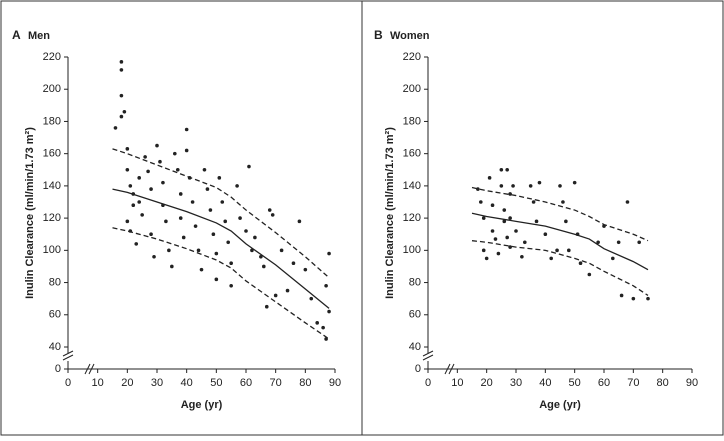 The width and height of the screenshot is (724, 441). What do you see at coordinates (16, 35) in the screenshot?
I see `panel-letter: A` at bounding box center [16, 35].